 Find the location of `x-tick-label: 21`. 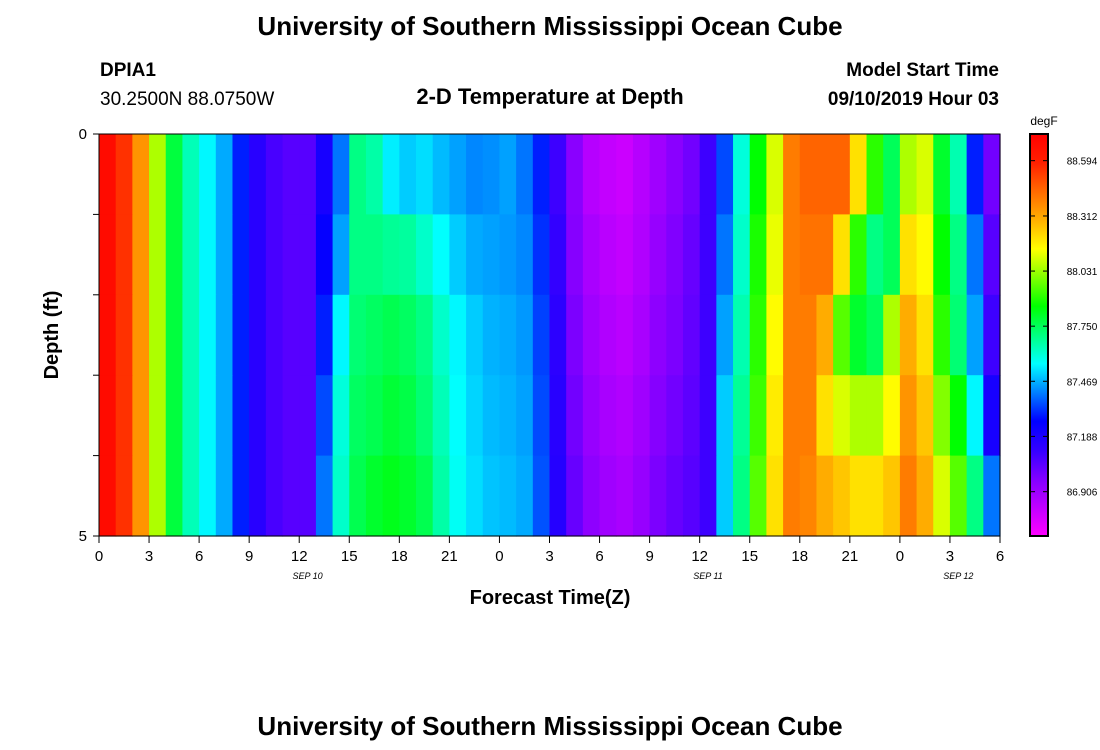

x-tick-label: 21 is located at coordinates (449, 556).